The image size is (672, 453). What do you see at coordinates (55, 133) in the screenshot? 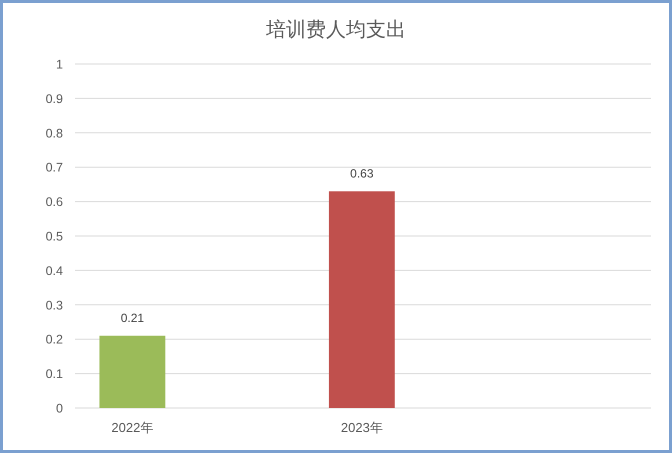
I see `y-tick-label: 0.8` at bounding box center [55, 133].